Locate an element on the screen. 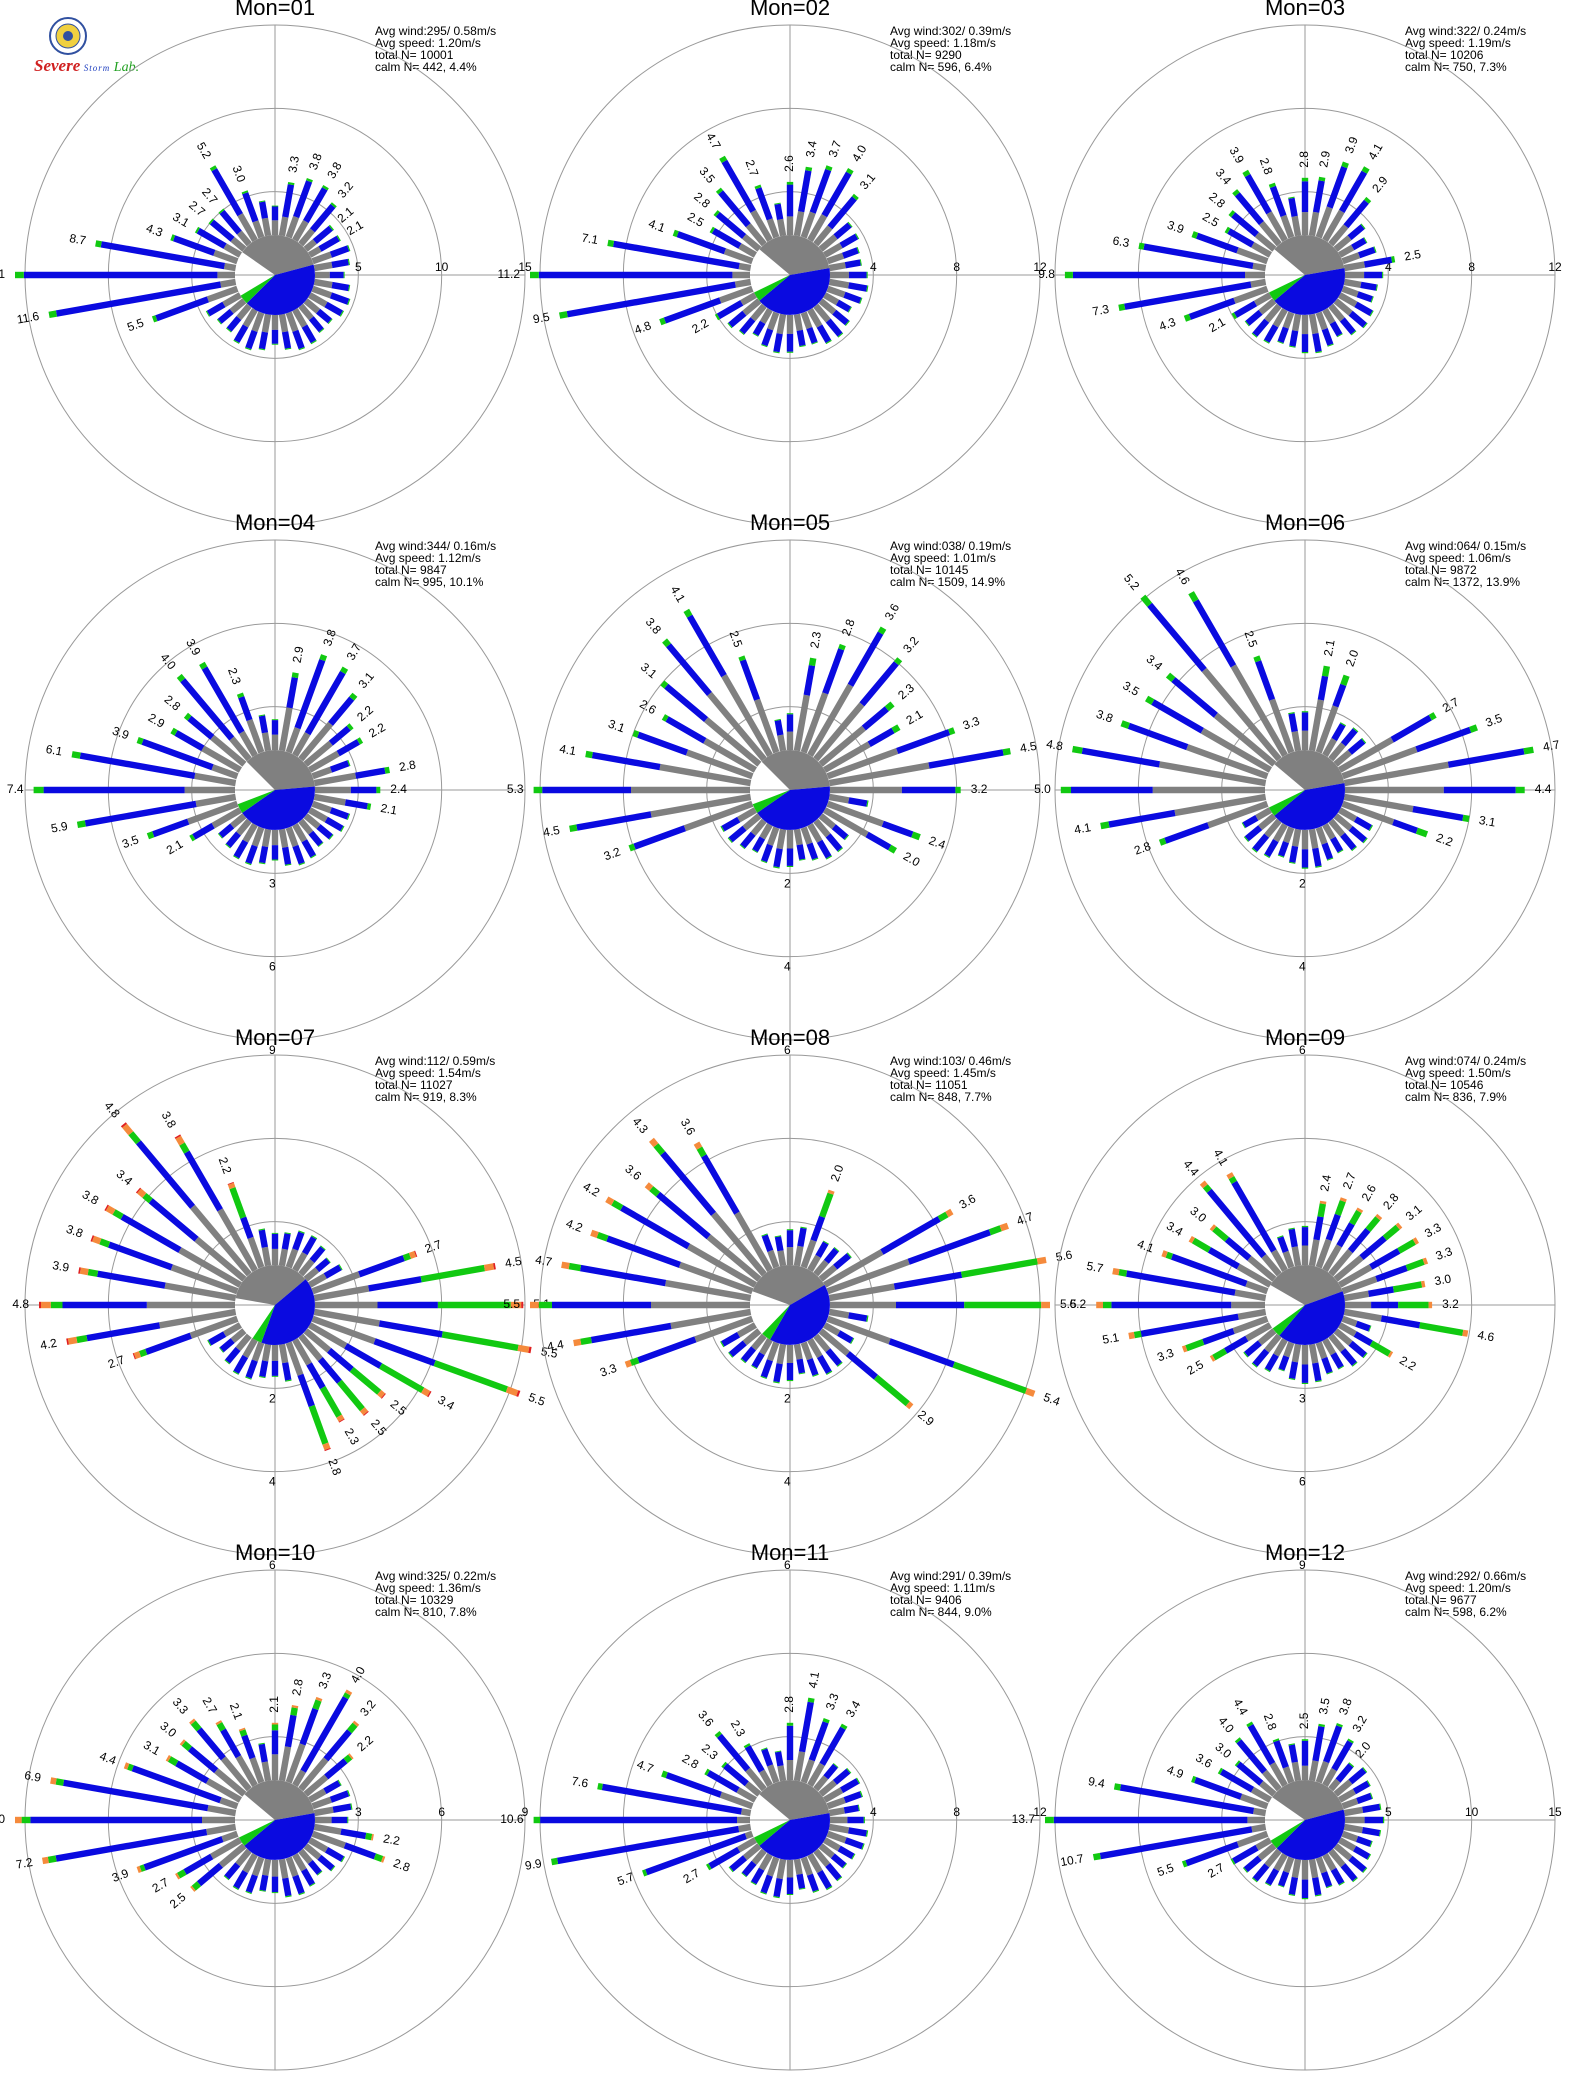 This screenshot has width=1580, height=2090. bar-value-label: 3.3 is located at coordinates (1433, 1230).